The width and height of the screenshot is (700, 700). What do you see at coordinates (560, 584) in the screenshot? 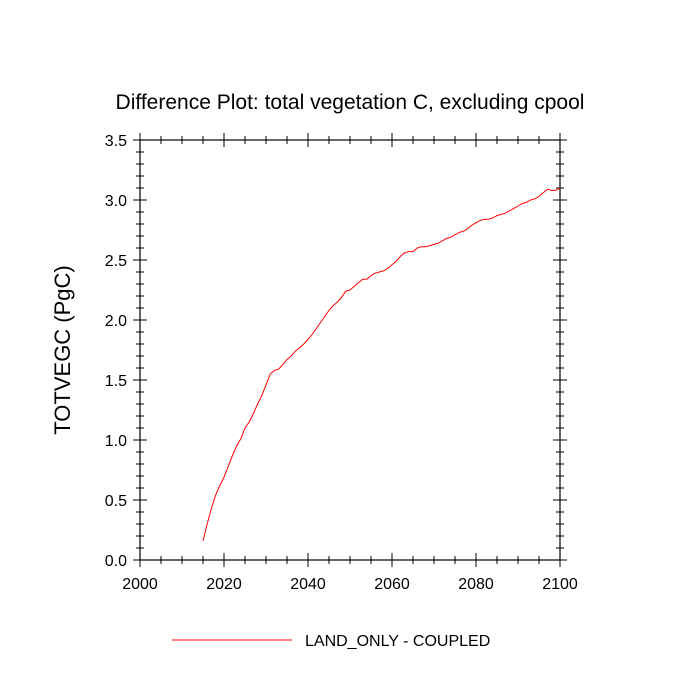
I see `x-tick-label: 2100` at bounding box center [560, 584].